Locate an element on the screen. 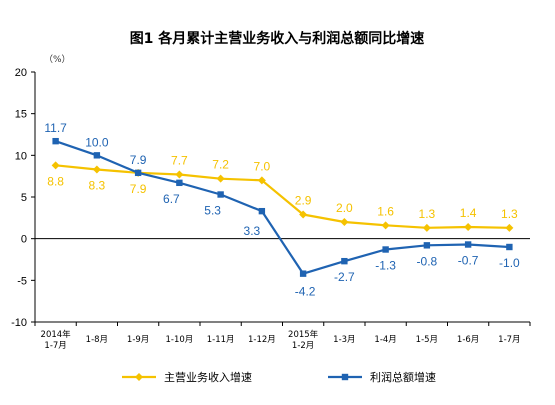 The image size is (555, 405). x-tick-label: 2015年 is located at coordinates (303, 334).